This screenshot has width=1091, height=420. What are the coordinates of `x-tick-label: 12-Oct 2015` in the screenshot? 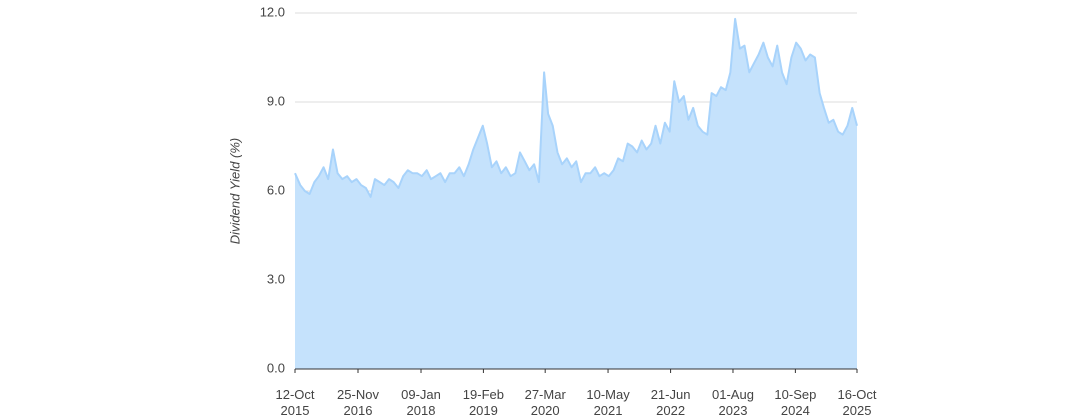 It's located at (294, 402).